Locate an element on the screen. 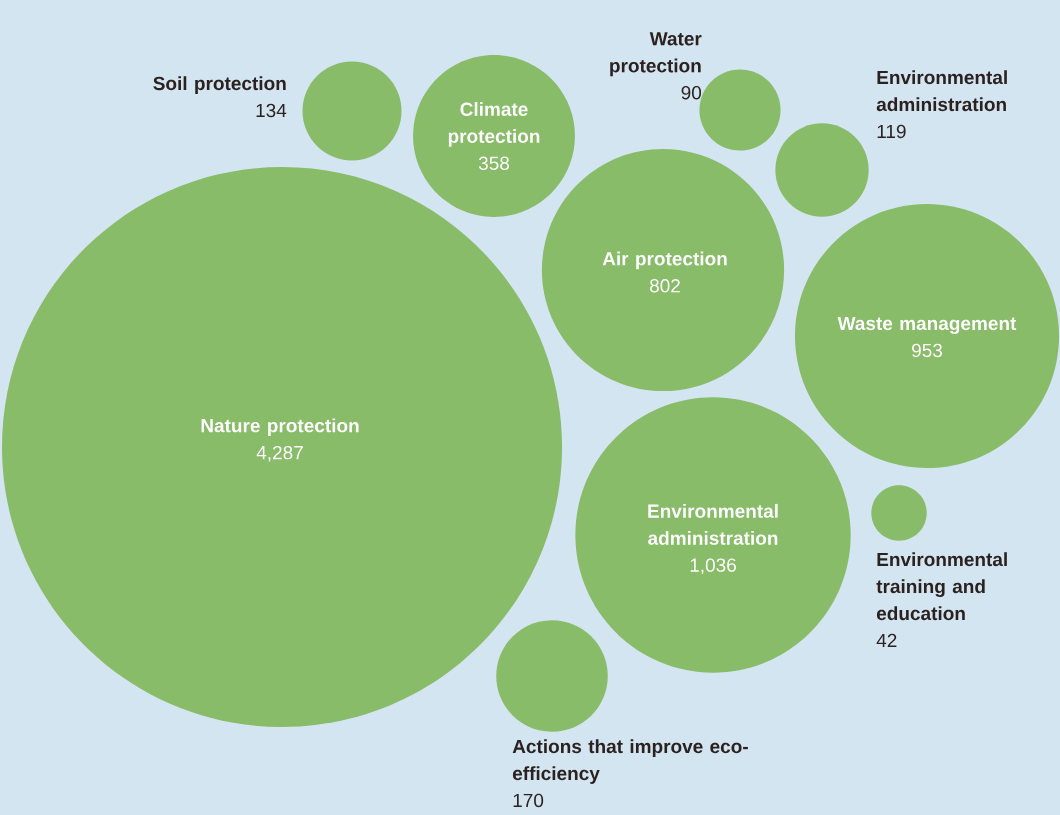 This screenshot has width=1060, height=815. category-label: Soil protection is located at coordinates (219, 85).